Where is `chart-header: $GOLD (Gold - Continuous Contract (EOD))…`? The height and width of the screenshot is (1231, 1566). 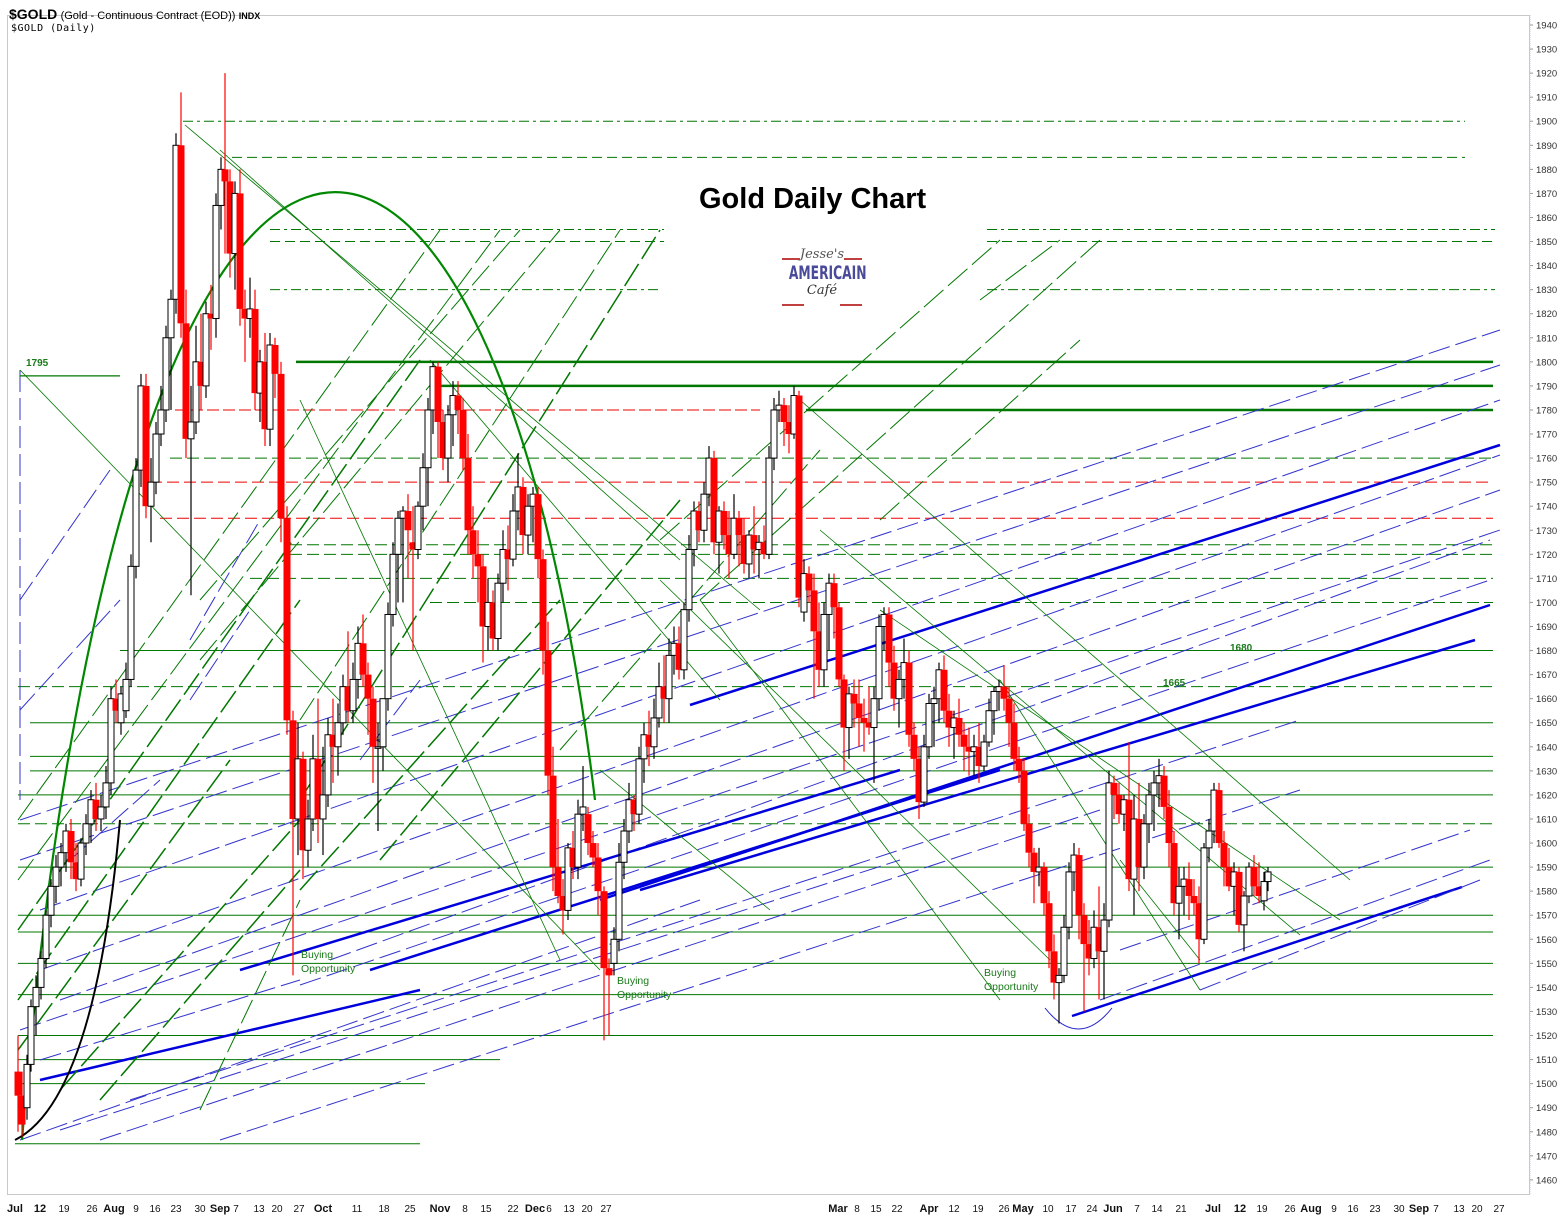
chart-header: $GOLD (Gold - Continuous Contract (EOD))… is located at coordinates (134, 14).